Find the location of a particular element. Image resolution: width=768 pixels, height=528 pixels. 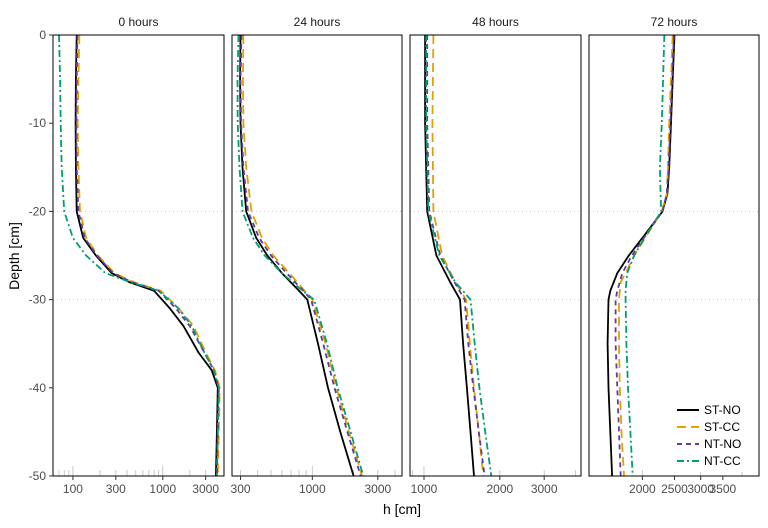

panel-title: 48 hours is located at coordinates (495, 22).